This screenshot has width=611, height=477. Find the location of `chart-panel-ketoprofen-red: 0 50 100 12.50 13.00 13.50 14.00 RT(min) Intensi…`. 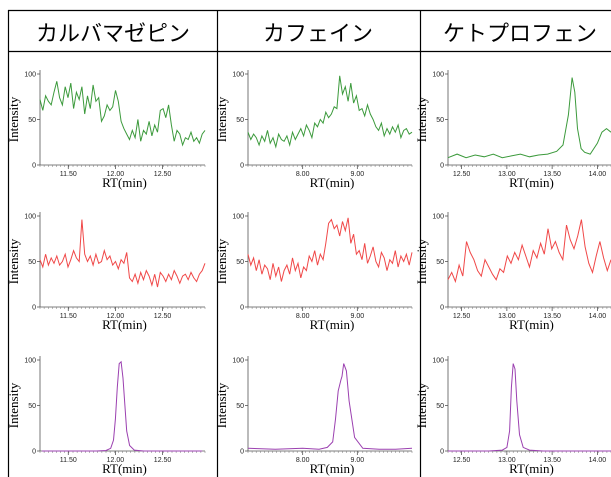

chart-panel-ketoprofen-red: 0 50 100 12.50 13.00 13.50 14.00 RT(min) Intensi… is located at coordinates (512, 272).